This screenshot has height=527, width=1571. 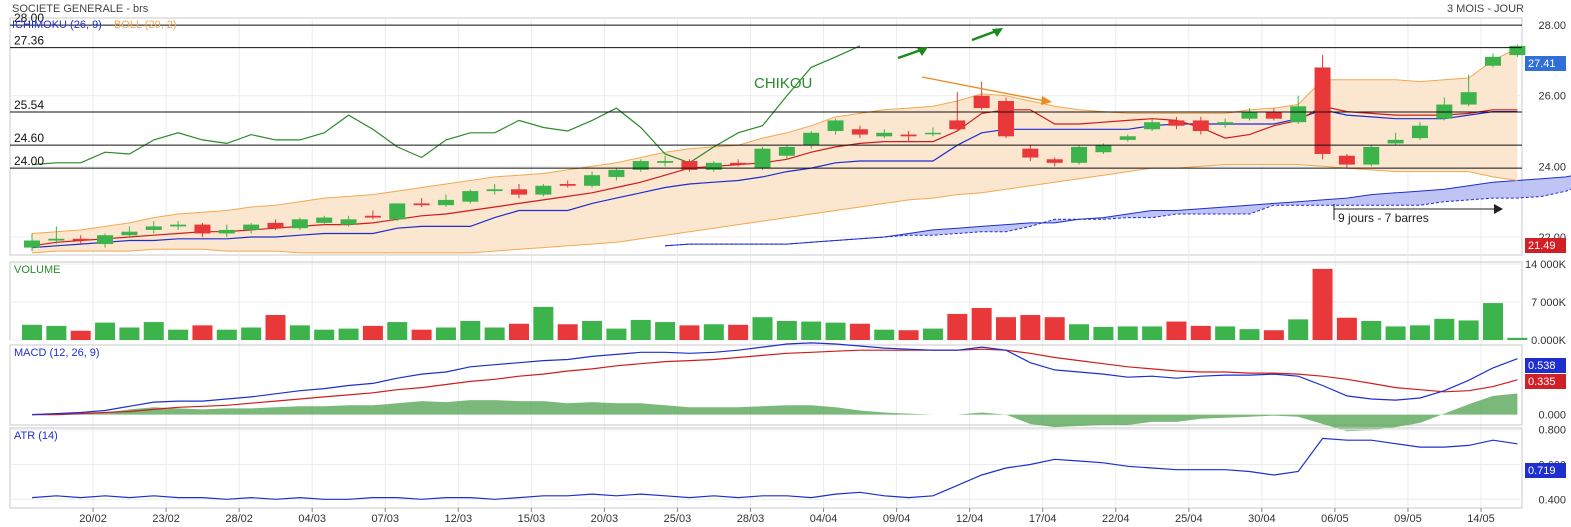 I want to click on chart-title: SOCIETE GENERALE - brs, so click(x=80, y=9).